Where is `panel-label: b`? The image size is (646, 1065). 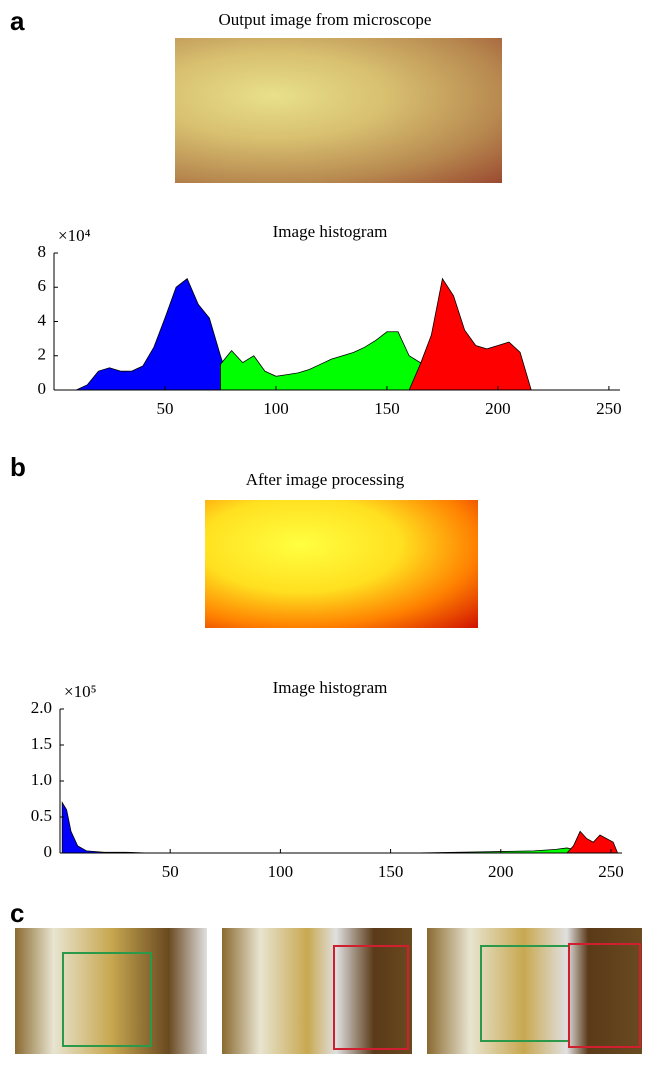
panel-label: b is located at coordinates (18, 467).